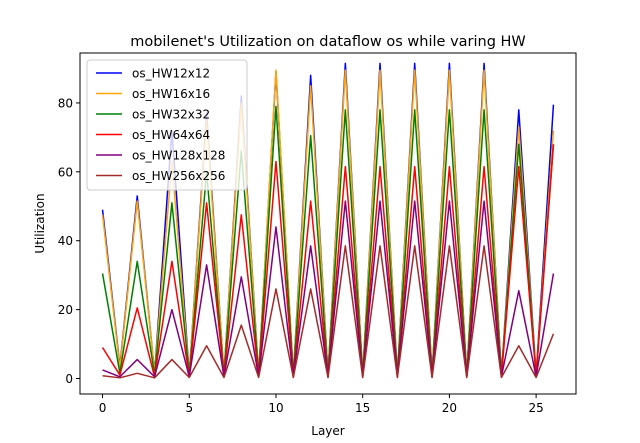  I want to click on y-tick-label: 40, so click(65, 241).